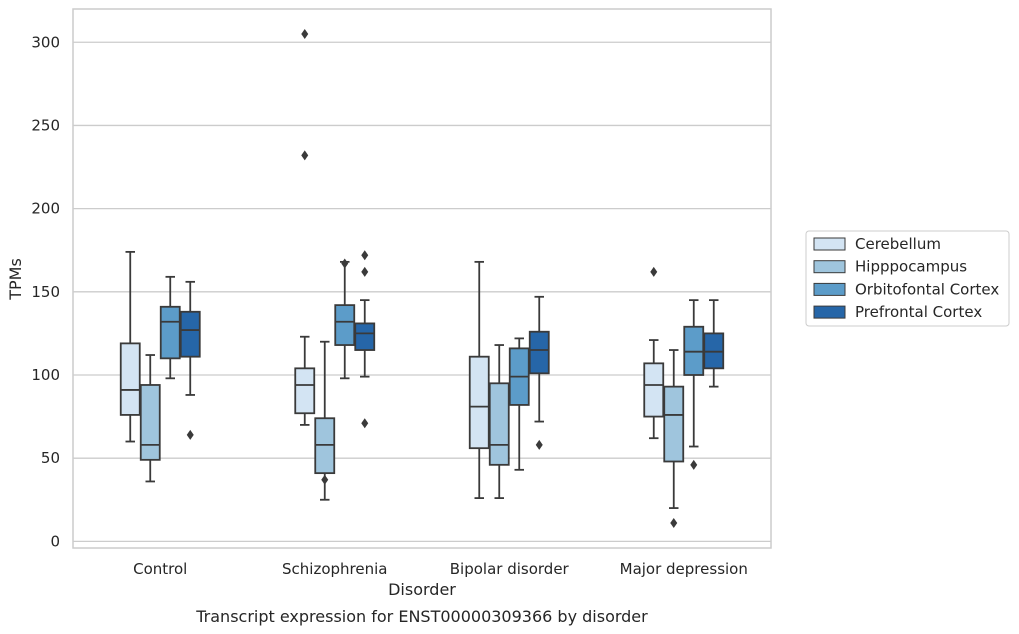  What do you see at coordinates (422, 589) in the screenshot?
I see `x-axis-title: Disorder` at bounding box center [422, 589].